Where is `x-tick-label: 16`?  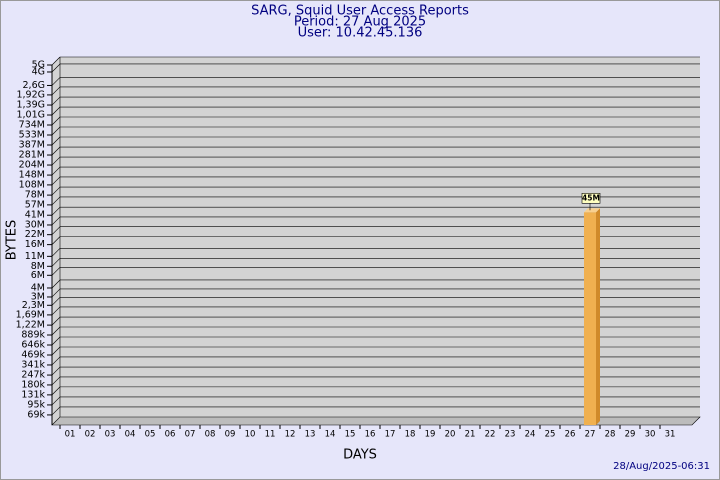
x-tick-label: 16 is located at coordinates (370, 435).